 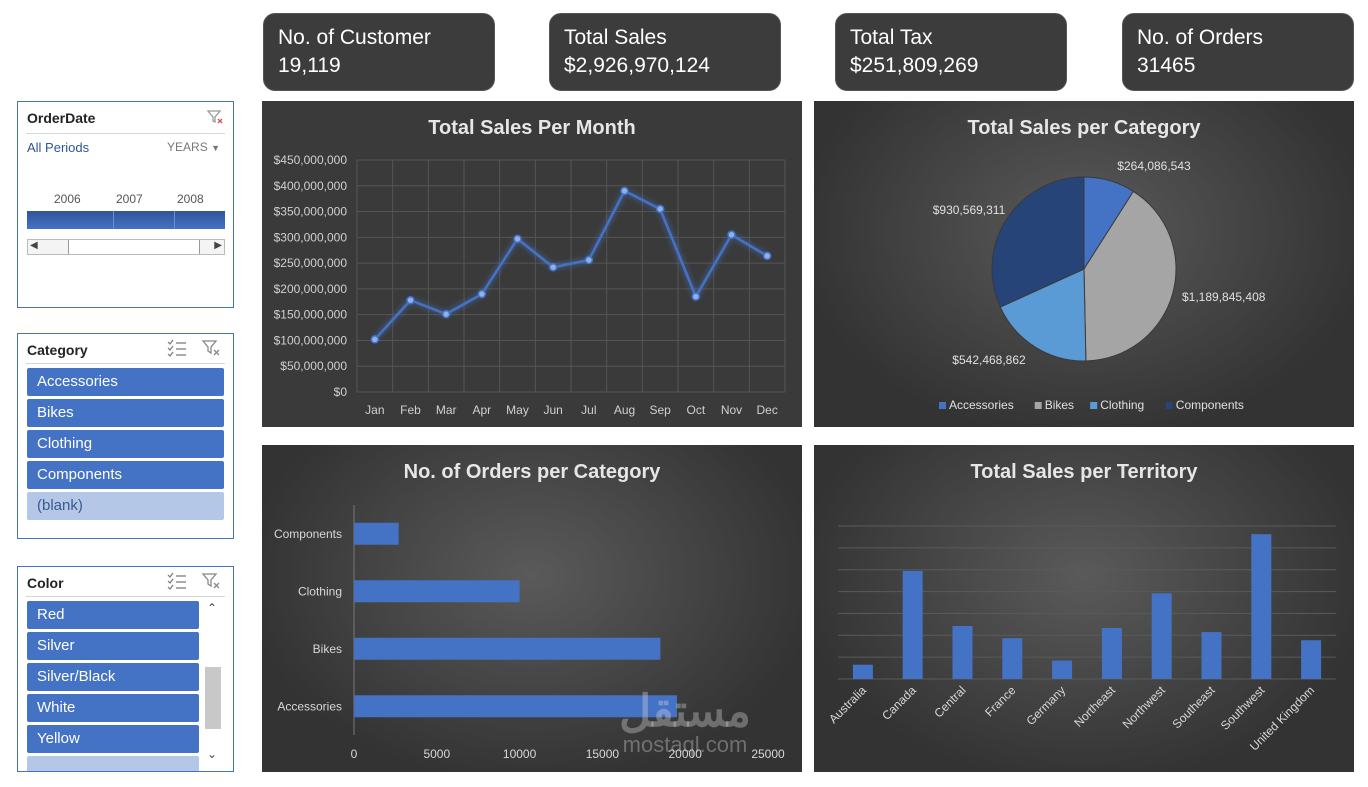 What do you see at coordinates (1062, 669) in the screenshot?
I see `bar-germany` at bounding box center [1062, 669].